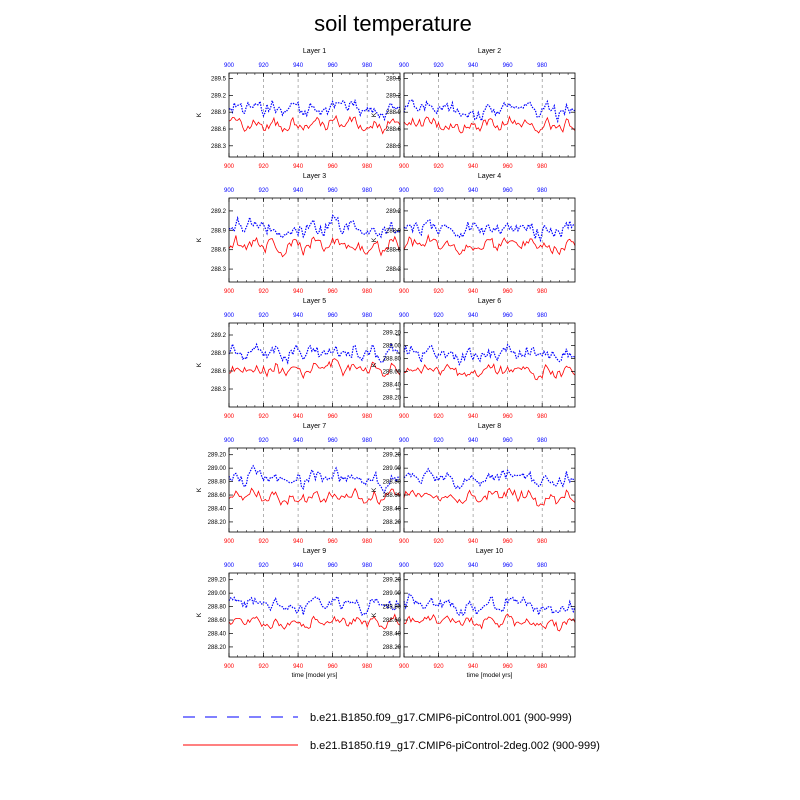  What do you see at coordinates (489, 301) in the screenshot?
I see `panel-title: Layer 6` at bounding box center [489, 301].